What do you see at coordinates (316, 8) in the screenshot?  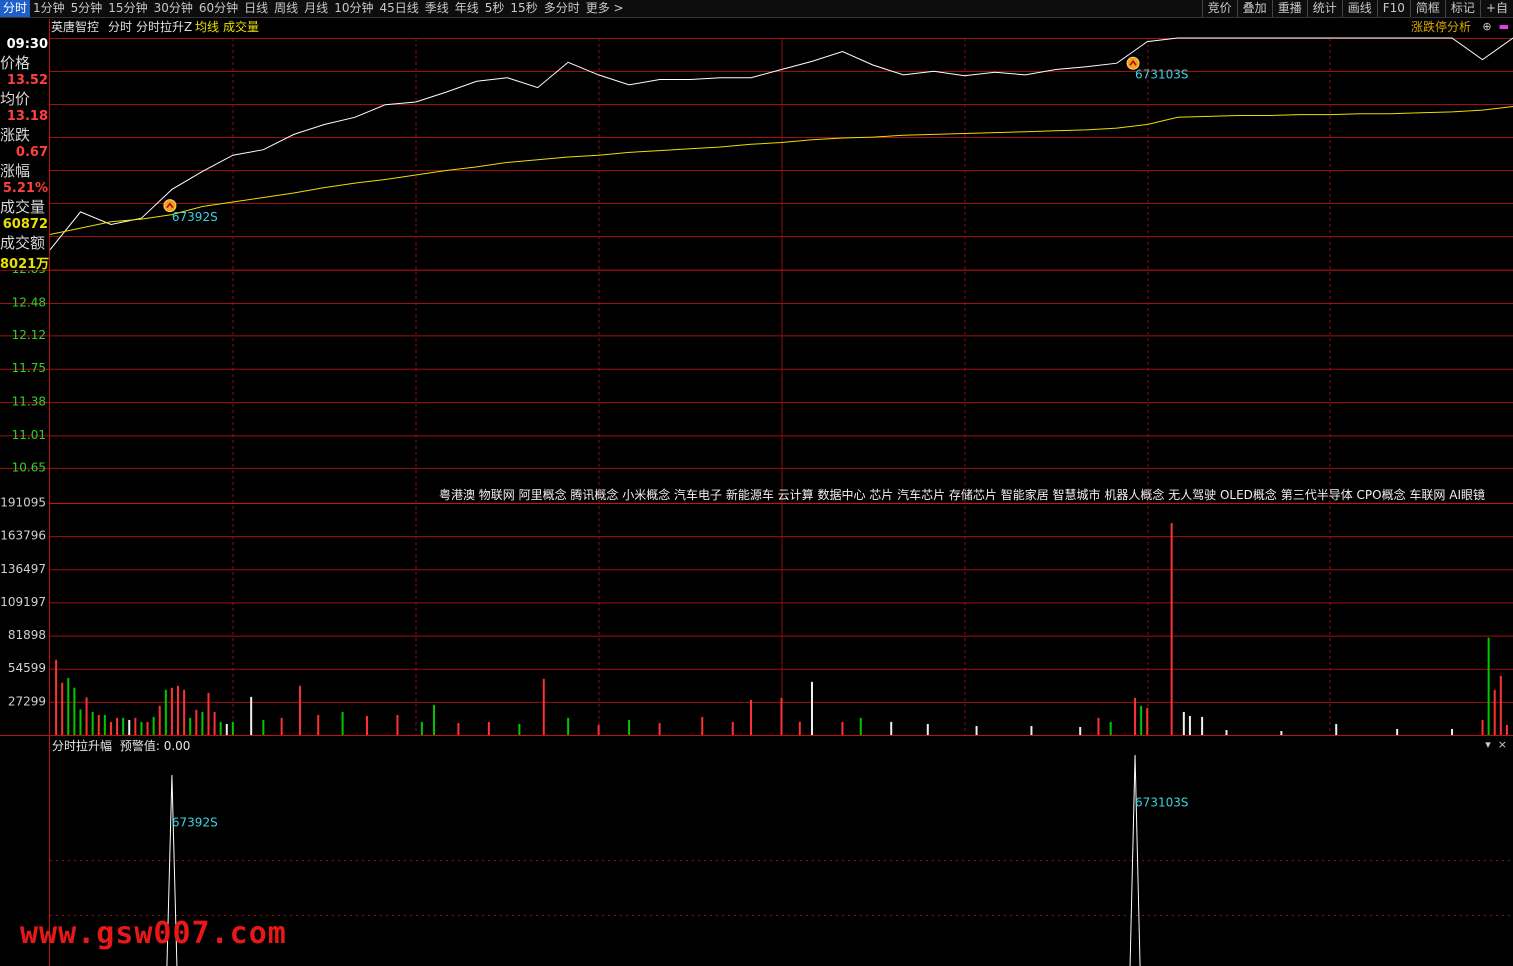 I see `tab: 月线` at bounding box center [316, 8].